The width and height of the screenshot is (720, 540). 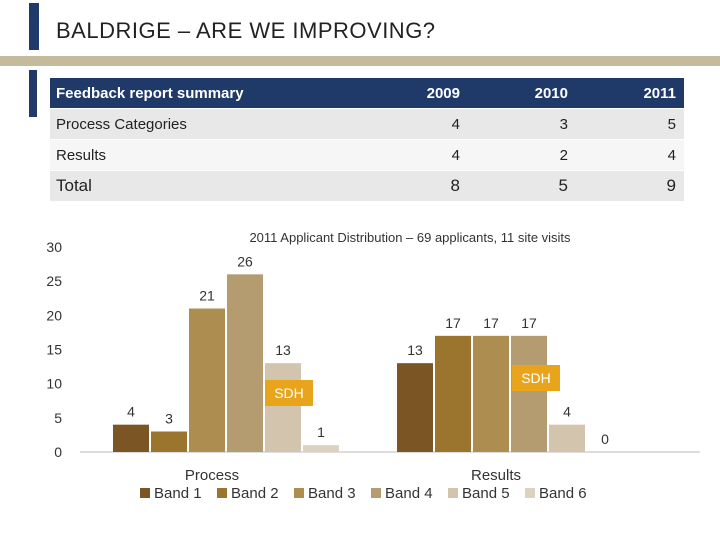 What do you see at coordinates (605, 439) in the screenshot?
I see `data-label: 0` at bounding box center [605, 439].